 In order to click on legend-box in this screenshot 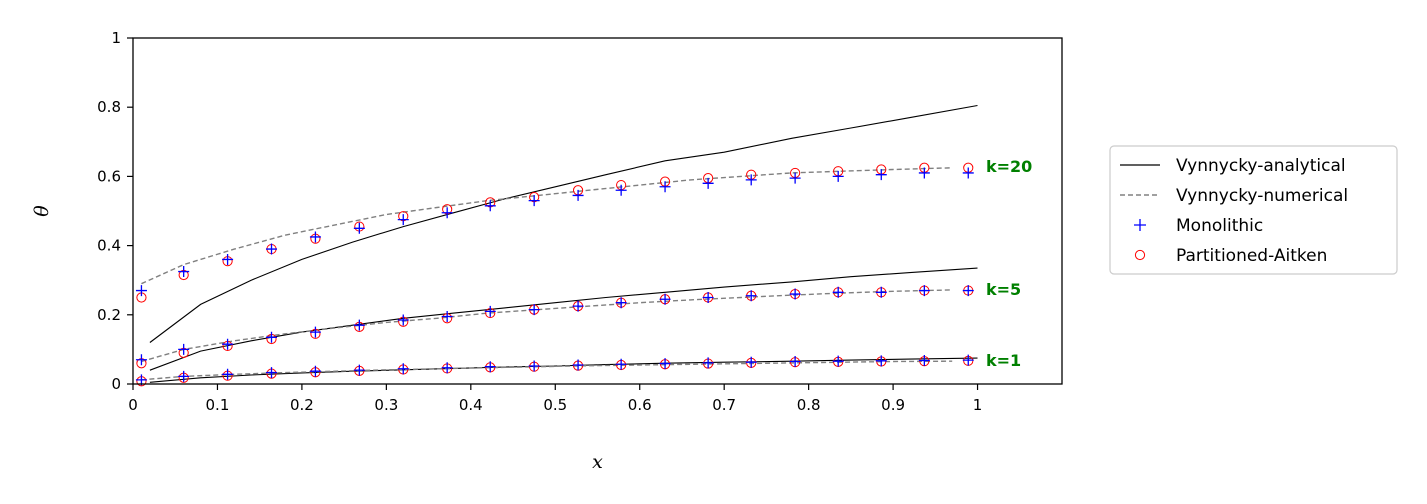, I will do `click(1253, 210)`.